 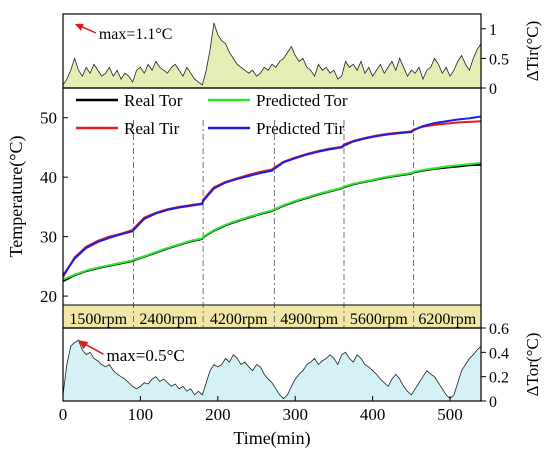 I want to click on top-annotation-arrowhead, so click(x=79, y=27).